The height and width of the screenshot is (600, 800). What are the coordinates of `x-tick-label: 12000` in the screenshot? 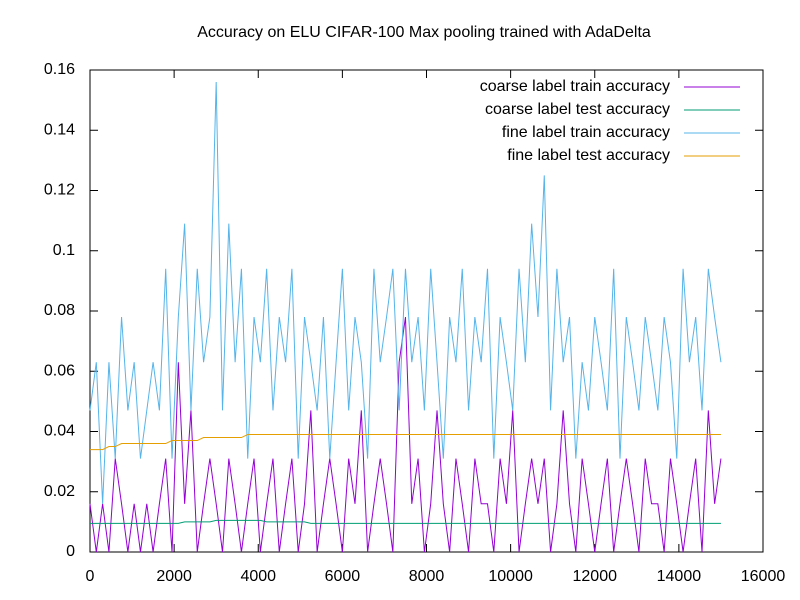 It's located at (595, 576).